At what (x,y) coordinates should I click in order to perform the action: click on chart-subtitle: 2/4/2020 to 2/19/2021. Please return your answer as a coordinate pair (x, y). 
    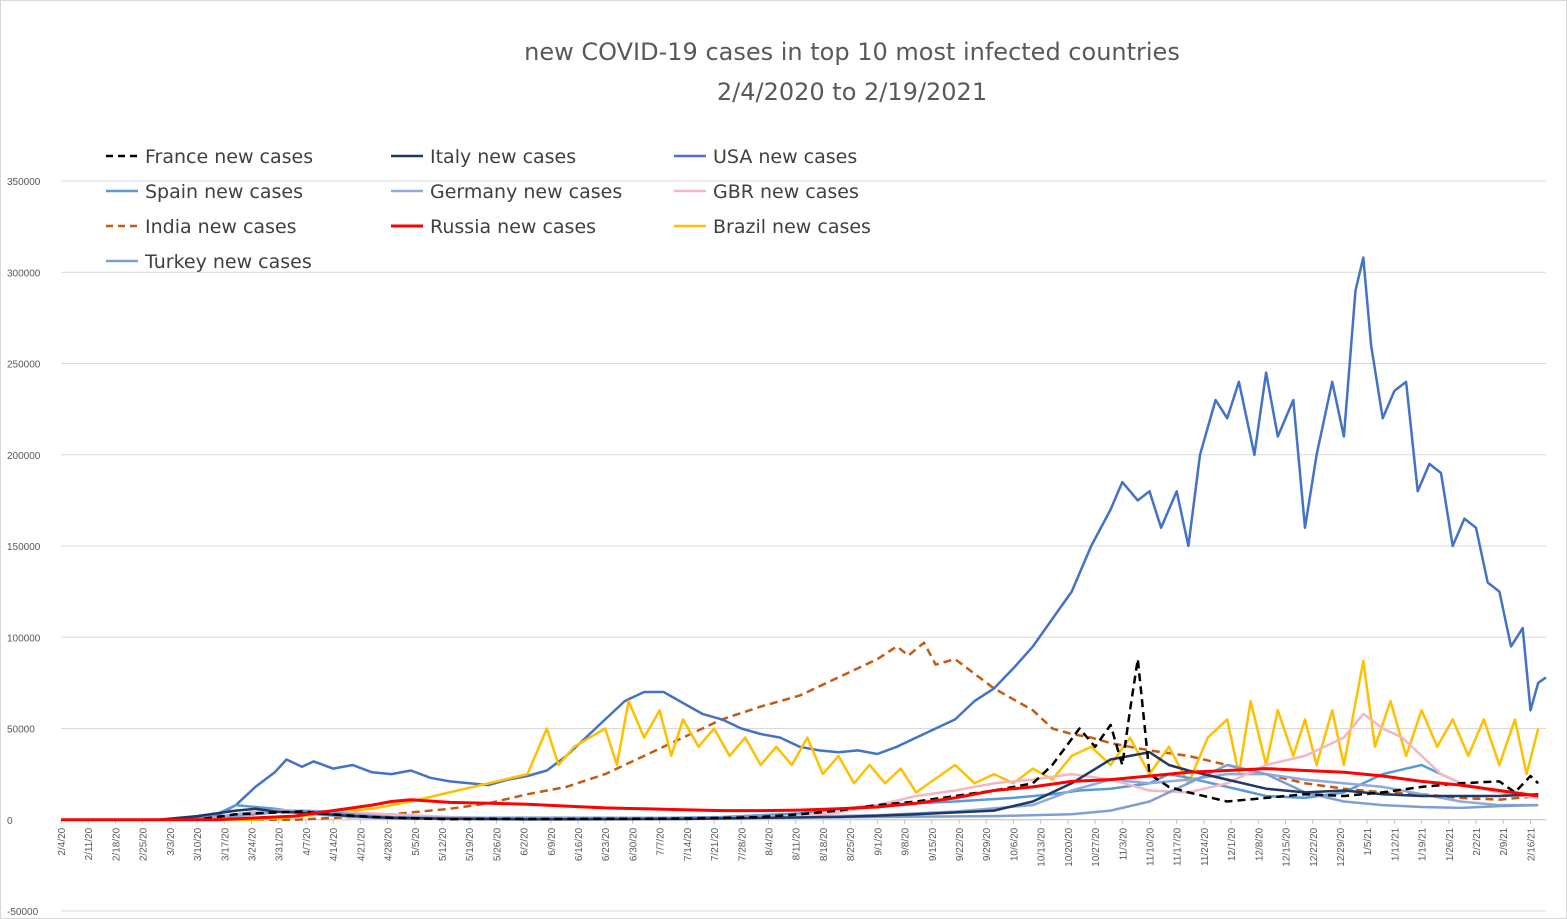
    Looking at the image, I should click on (852, 92).